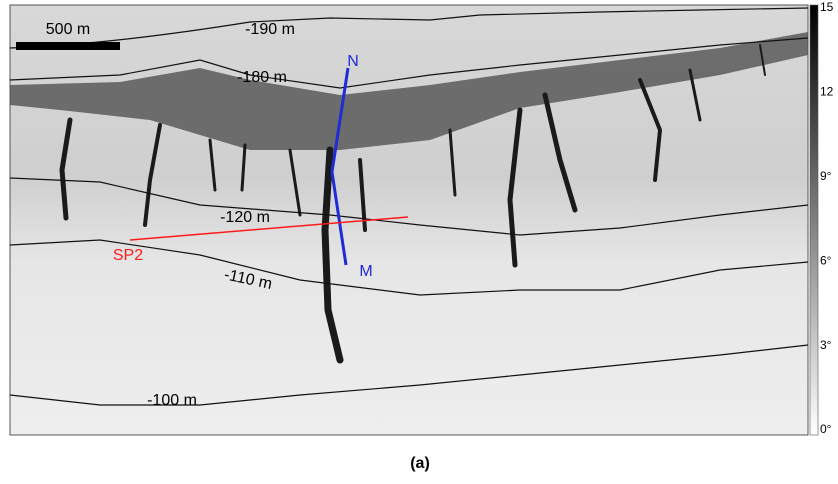 Image resolution: width=838 pixels, height=484 pixels. What do you see at coordinates (353, 61) in the screenshot?
I see `profile-start: N` at bounding box center [353, 61].